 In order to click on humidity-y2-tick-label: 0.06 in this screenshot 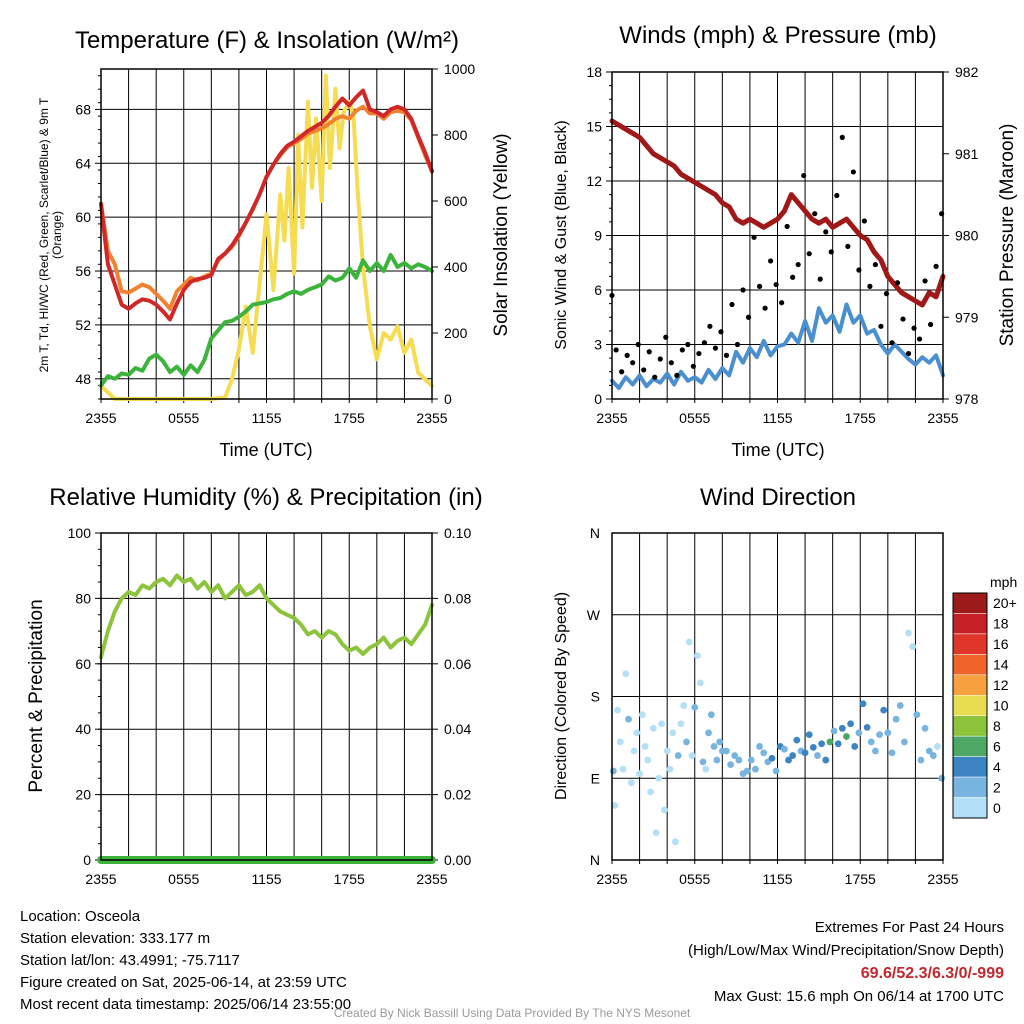, I will do `click(457, 664)`.